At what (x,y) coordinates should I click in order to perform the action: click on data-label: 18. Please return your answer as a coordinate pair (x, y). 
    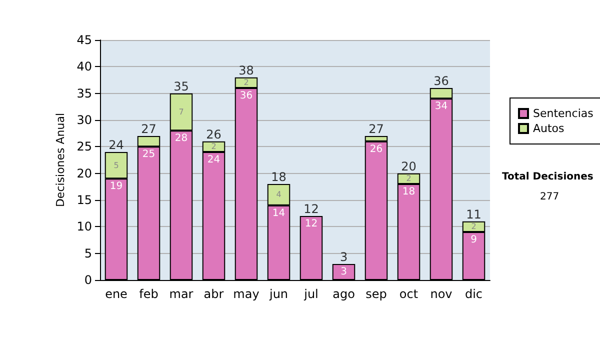
    Looking at the image, I should click on (409, 192).